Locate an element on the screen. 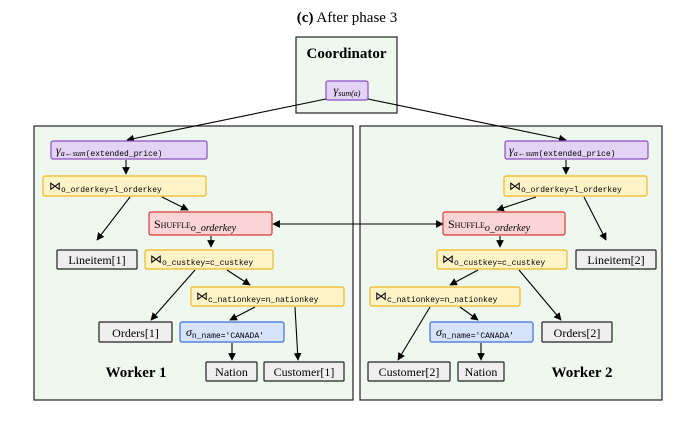  worker-2-nation-label: Nation is located at coordinates (481, 372).